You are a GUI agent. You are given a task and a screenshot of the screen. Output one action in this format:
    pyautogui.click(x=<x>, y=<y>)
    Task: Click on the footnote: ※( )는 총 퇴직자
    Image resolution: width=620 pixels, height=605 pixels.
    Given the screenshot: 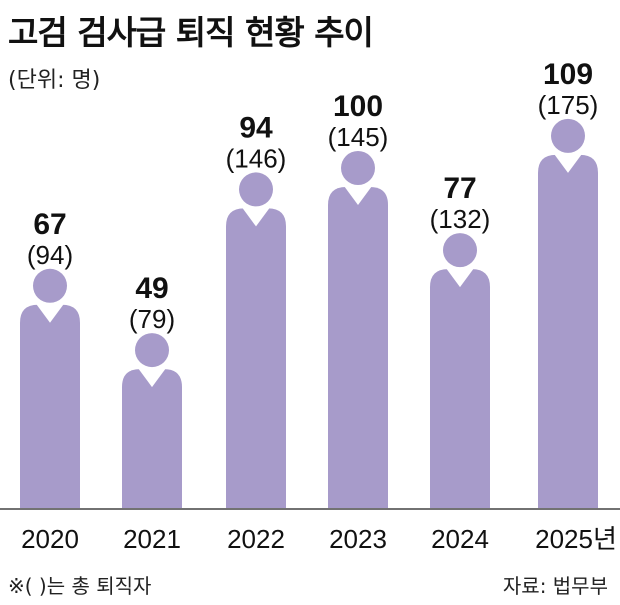 What is the action you would take?
    pyautogui.click(x=80, y=586)
    